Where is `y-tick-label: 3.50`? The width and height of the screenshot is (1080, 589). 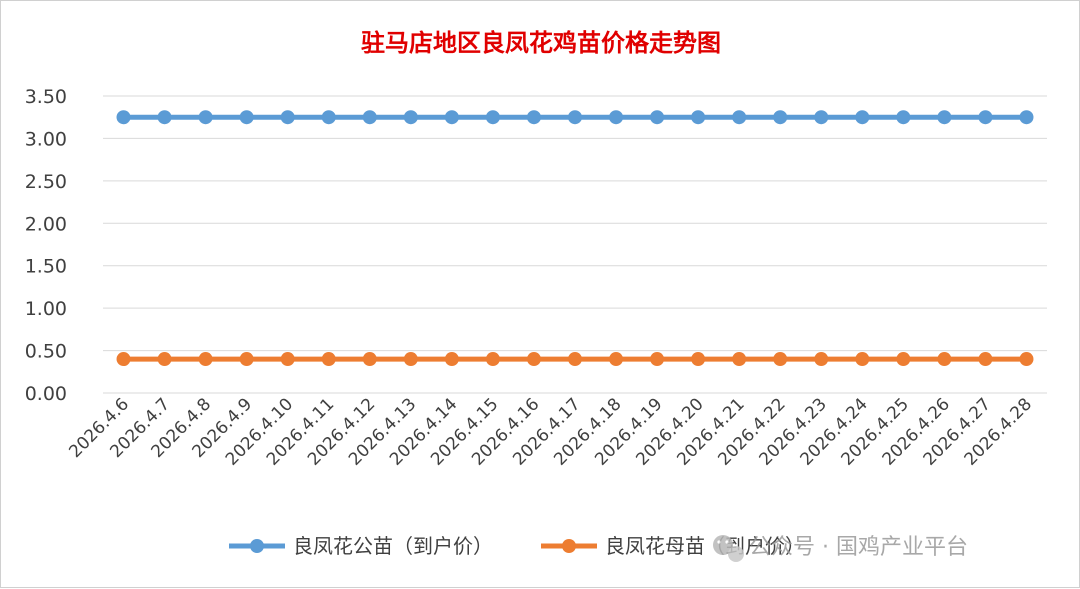 y-tick-label: 3.50 is located at coordinates (46, 97).